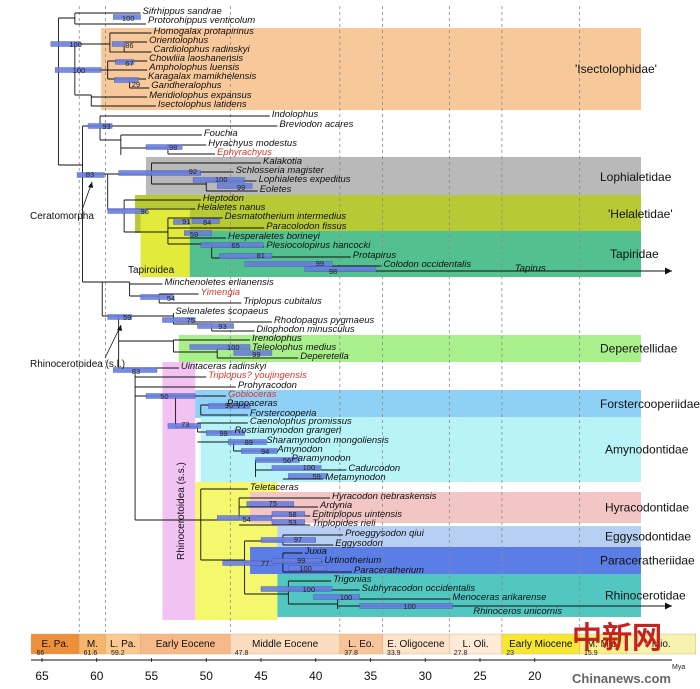 The height and width of the screenshot is (689, 700). Describe the element at coordinates (361, 644) in the screenshot. I see `epoch-label: L. Eo.` at that location.